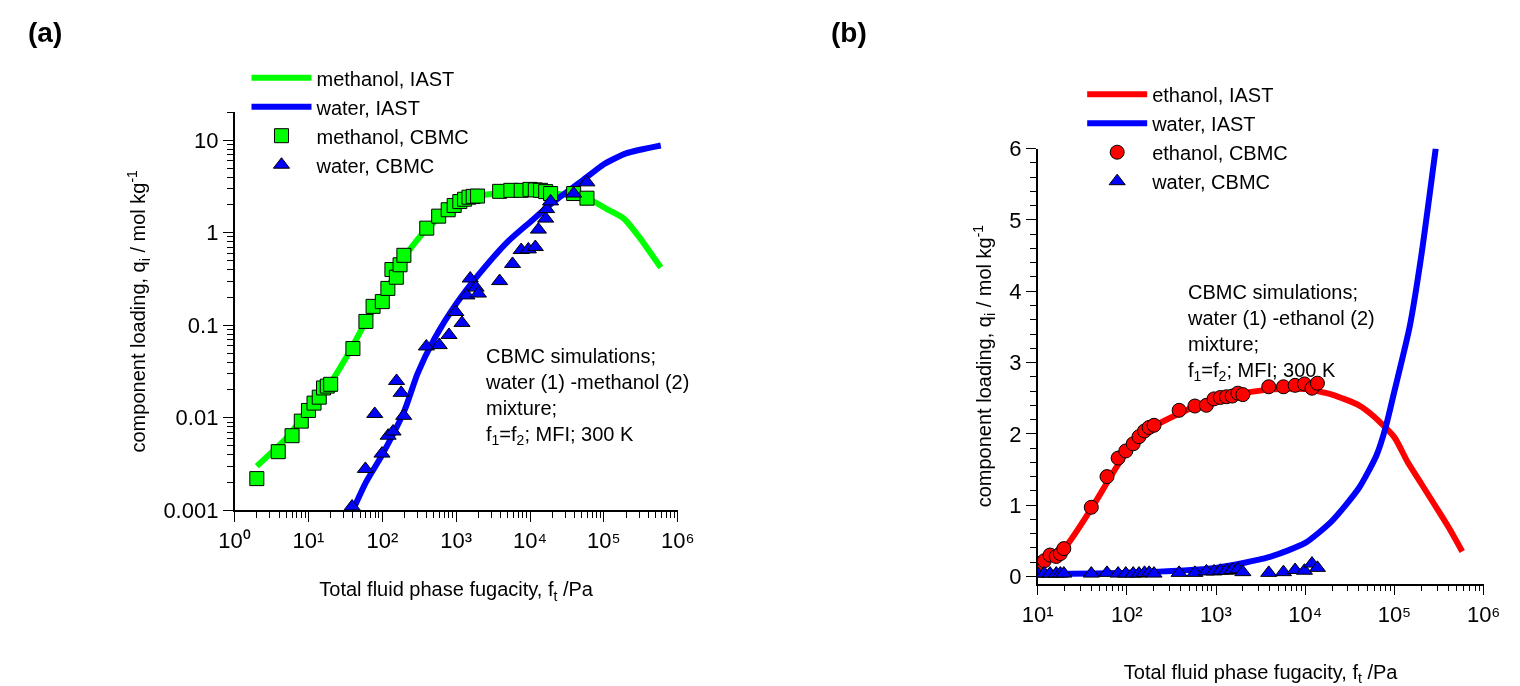  What do you see at coordinates (1015, 291) in the screenshot?
I see `y-tick-label: 4` at bounding box center [1015, 291].